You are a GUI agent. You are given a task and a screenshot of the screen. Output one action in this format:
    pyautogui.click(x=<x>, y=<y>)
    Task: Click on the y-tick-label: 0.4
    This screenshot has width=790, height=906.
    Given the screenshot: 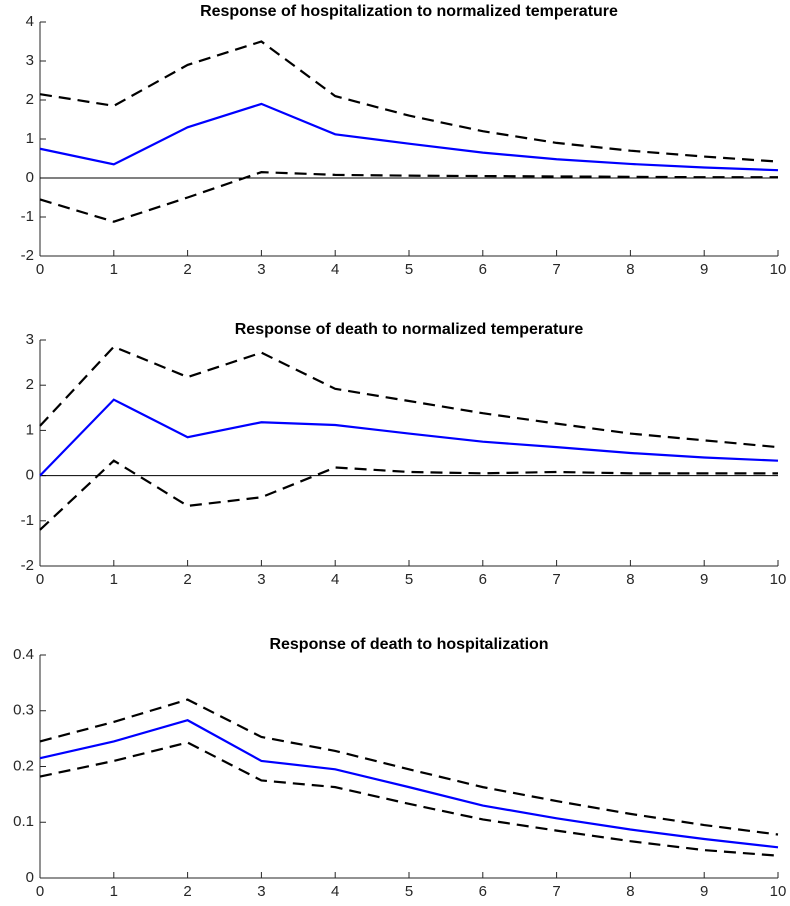 What is the action you would take?
    pyautogui.click(x=23, y=654)
    